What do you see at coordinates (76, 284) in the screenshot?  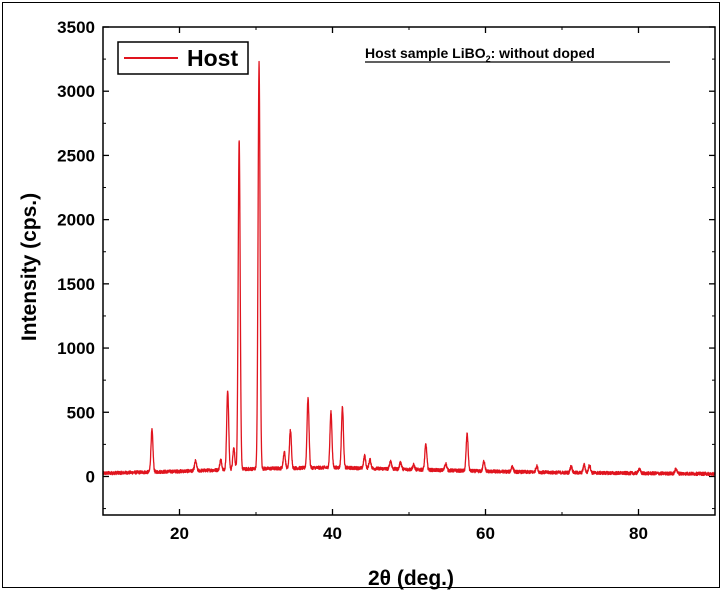 I see `y-tick-label: 1500` at bounding box center [76, 284].